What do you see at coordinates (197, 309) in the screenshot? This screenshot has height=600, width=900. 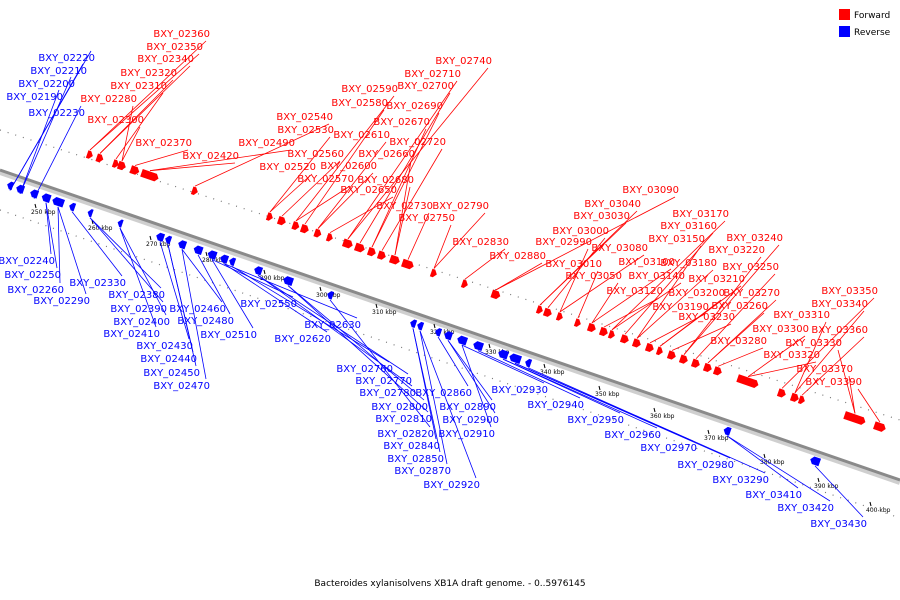 I see `reverse-gene-label: BXY_02460` at bounding box center [197, 309].